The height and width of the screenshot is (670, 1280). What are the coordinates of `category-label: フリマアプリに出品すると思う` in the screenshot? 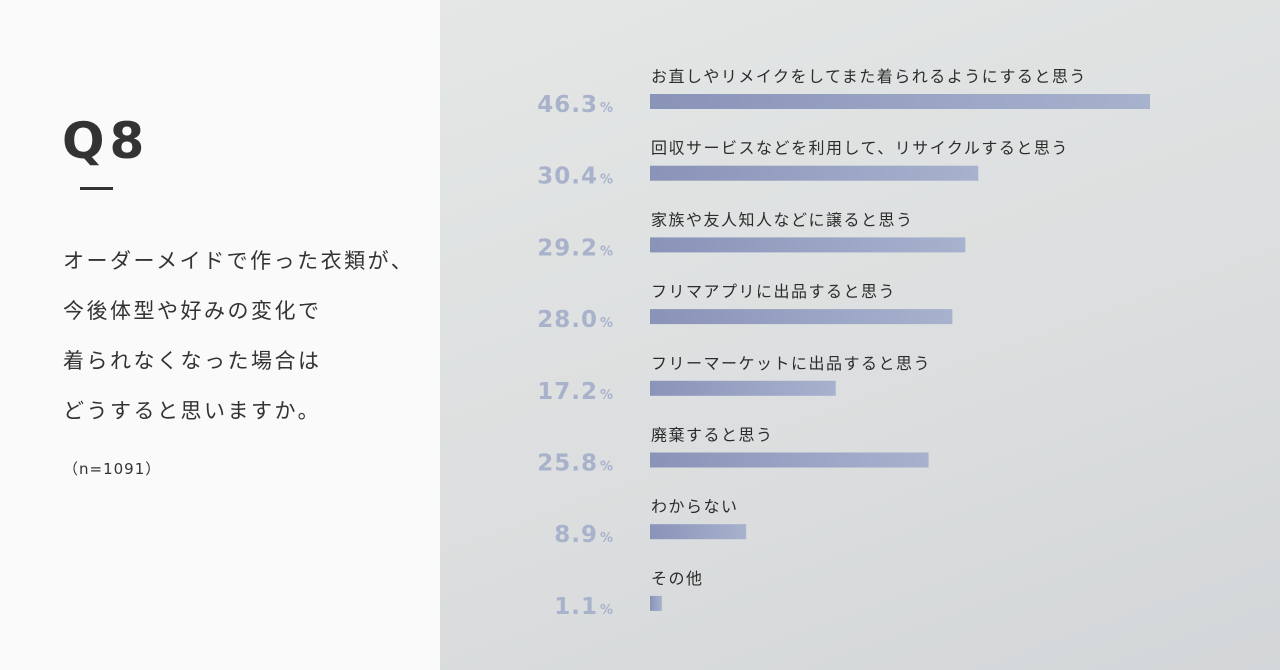 It's located at (773, 291).